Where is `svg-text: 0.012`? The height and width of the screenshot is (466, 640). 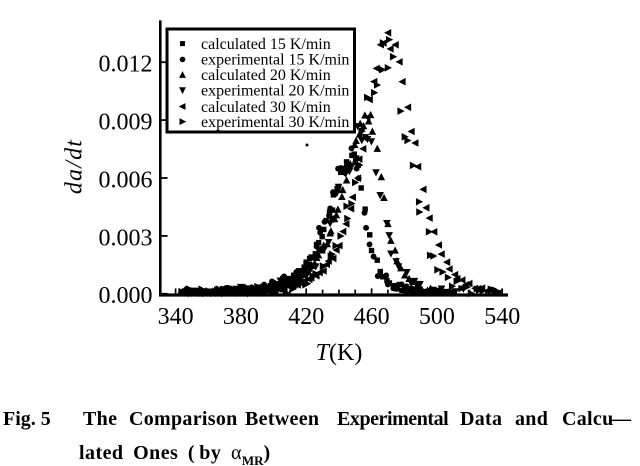
svg-text: 0.012 is located at coordinates (126, 65).